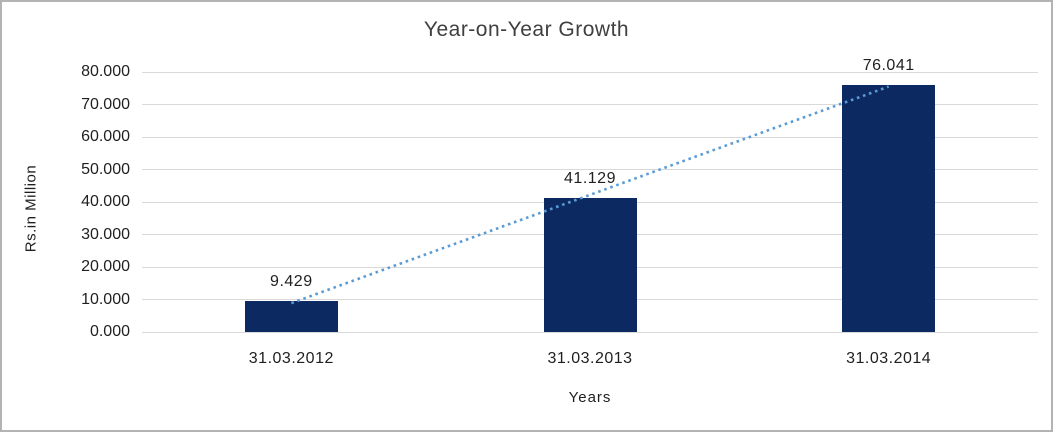  I want to click on data-label: 76.041, so click(888, 65).